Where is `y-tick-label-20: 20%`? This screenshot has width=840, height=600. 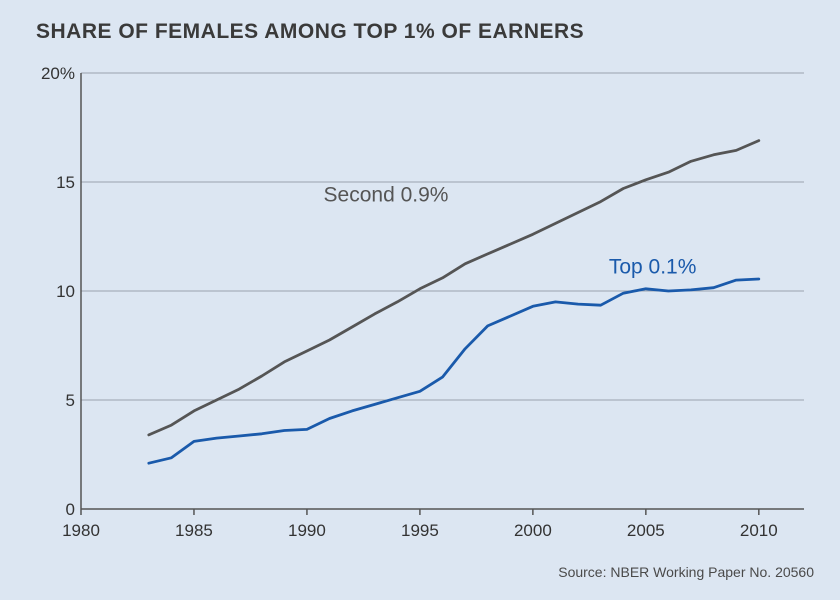
y-tick-label-20: 20% is located at coordinates (58, 73).